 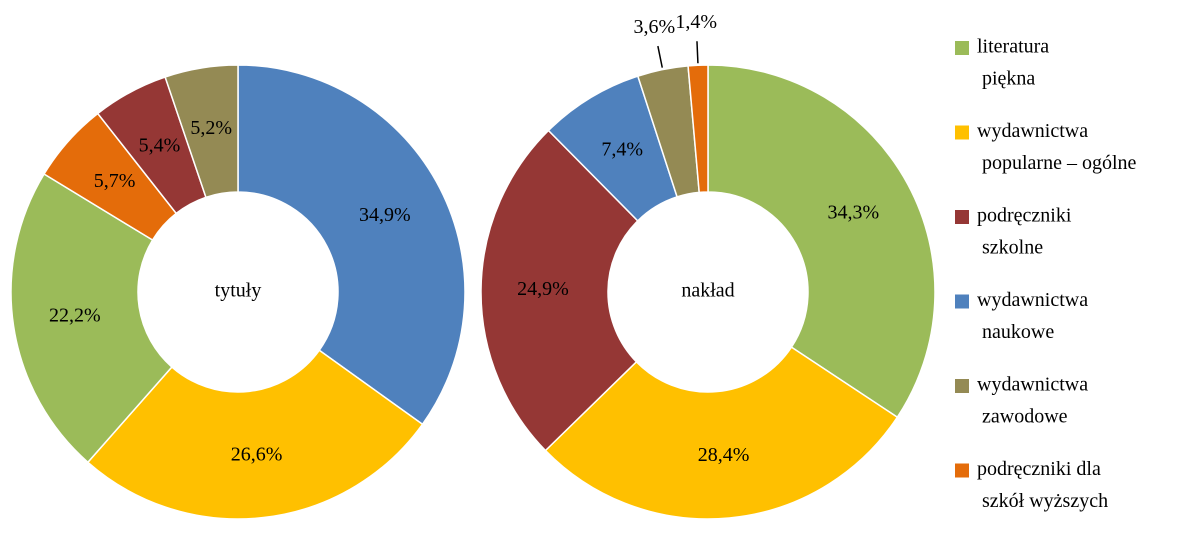 I want to click on legend-label: podręczniki dla, so click(x=1039, y=469).